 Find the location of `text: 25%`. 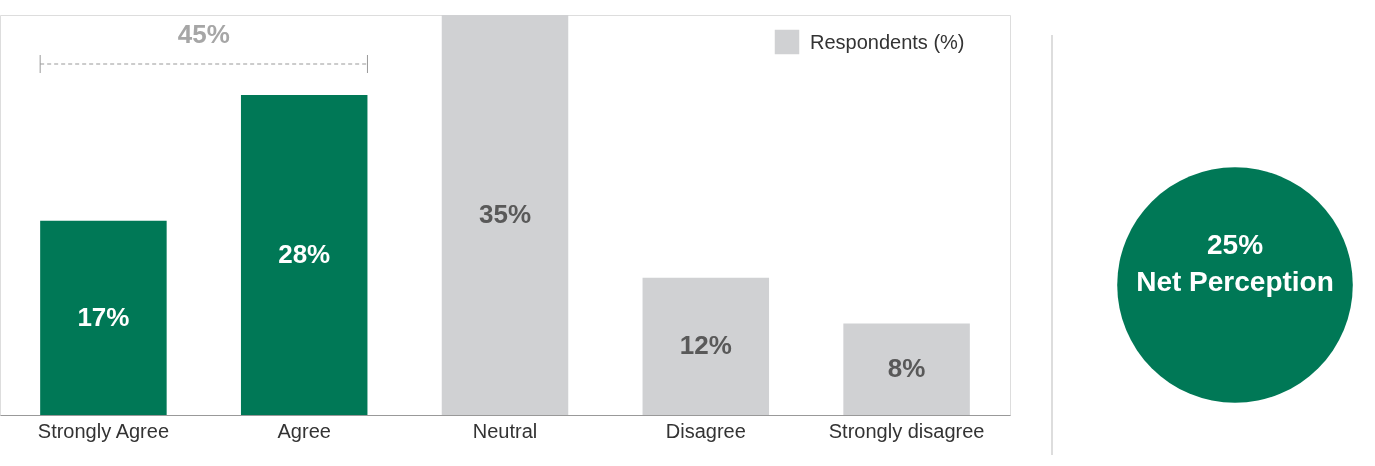

text: 25% is located at coordinates (1235, 244).